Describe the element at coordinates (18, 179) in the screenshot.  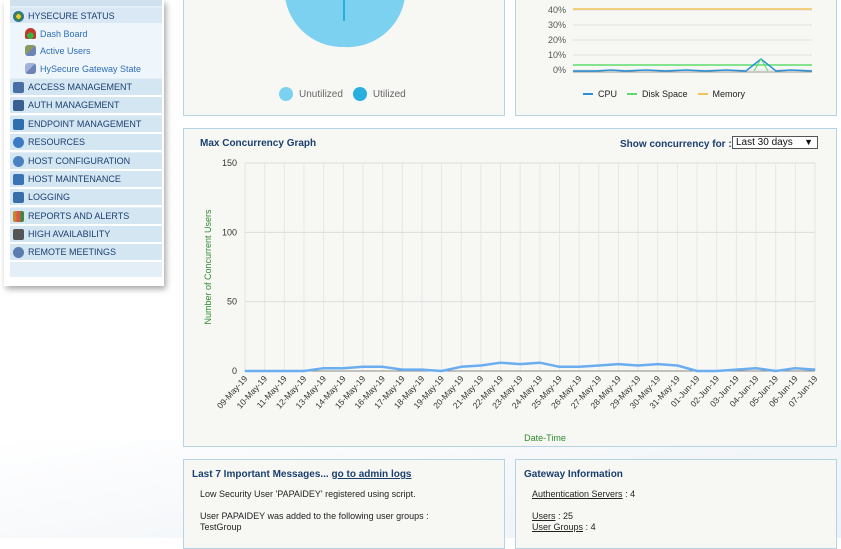
I see `monitor-icon` at that location.